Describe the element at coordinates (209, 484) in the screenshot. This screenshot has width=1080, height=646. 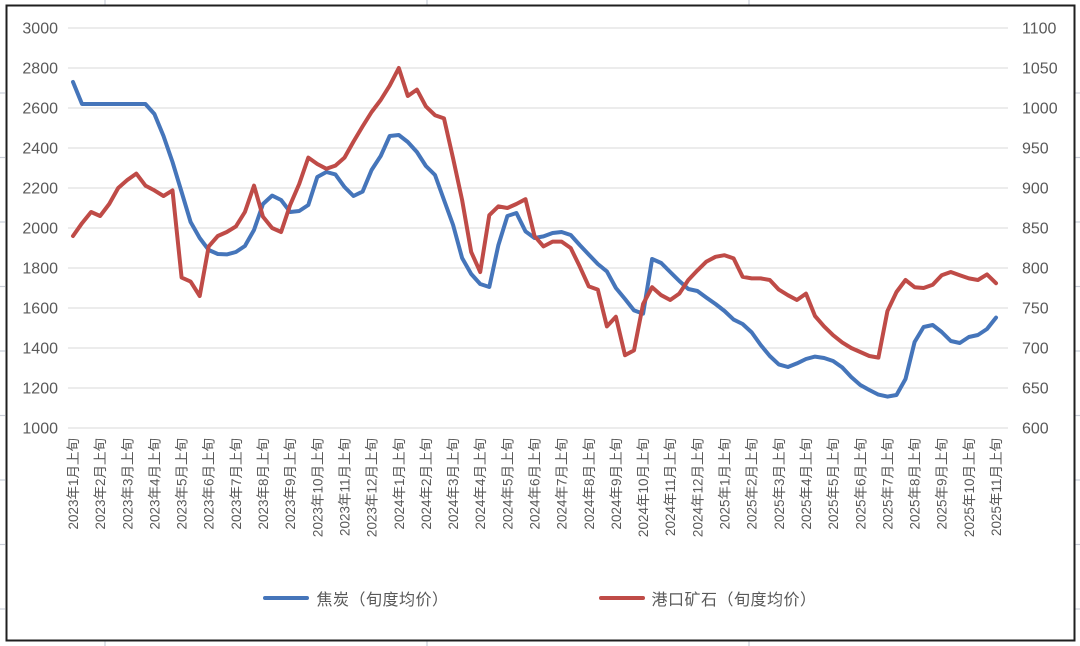
I see `x-axis-tick-label: 2023年6月上旬` at that location.